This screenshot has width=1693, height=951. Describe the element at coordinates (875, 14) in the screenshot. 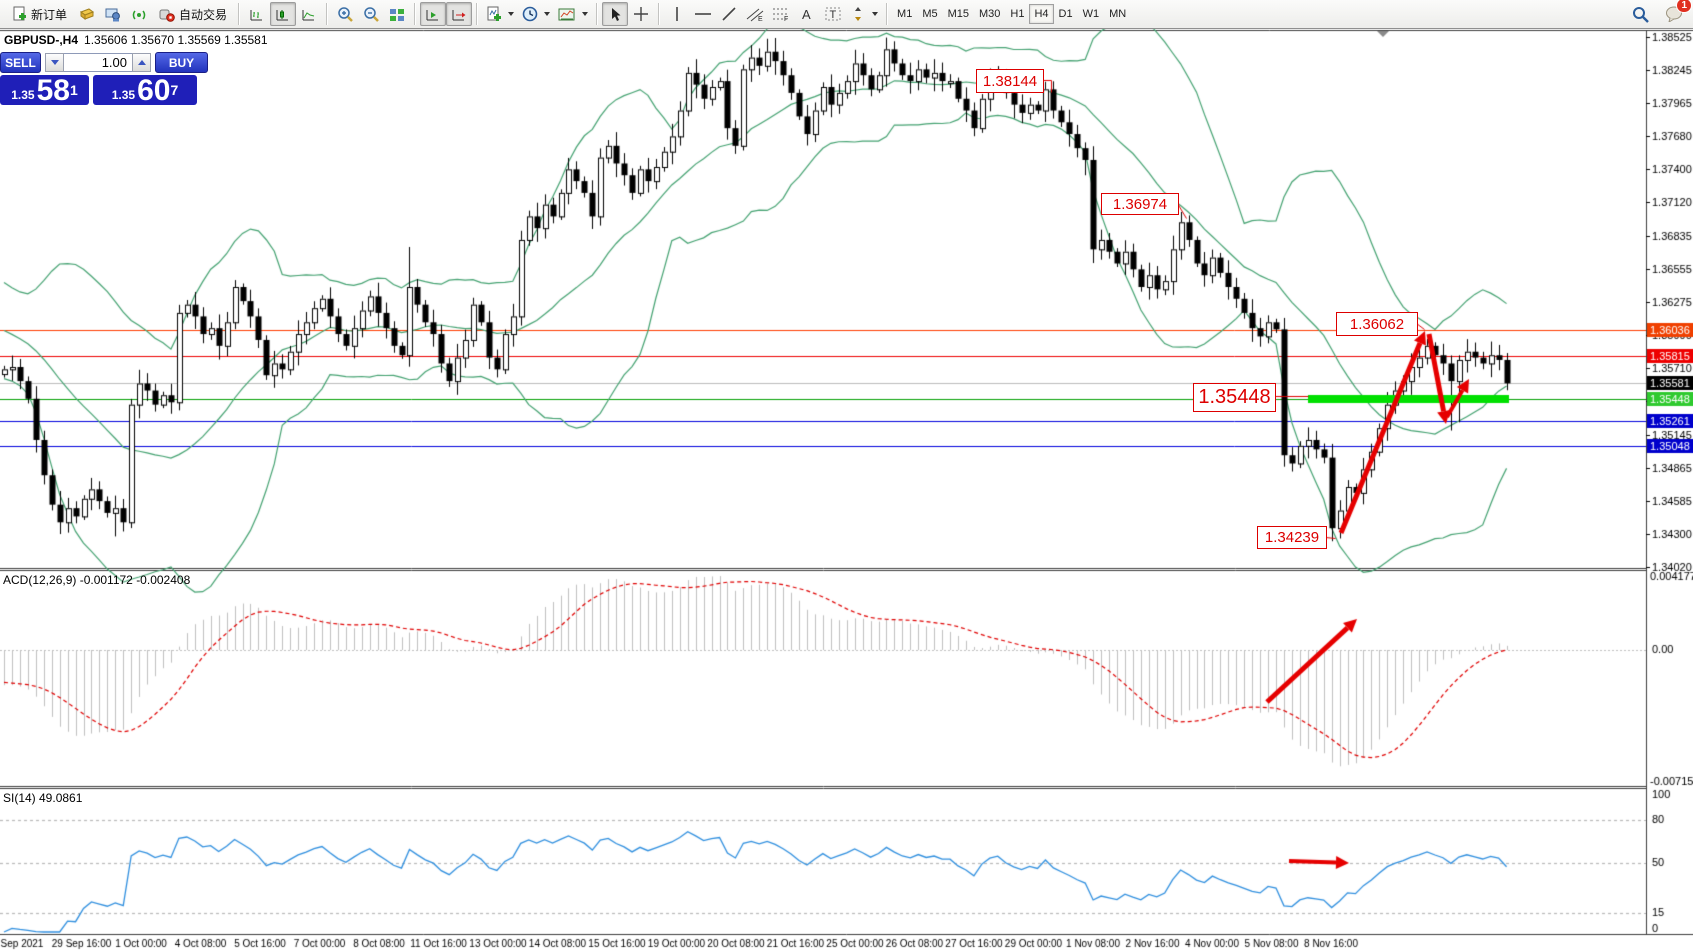

I see `arrows-caret-icon` at that location.